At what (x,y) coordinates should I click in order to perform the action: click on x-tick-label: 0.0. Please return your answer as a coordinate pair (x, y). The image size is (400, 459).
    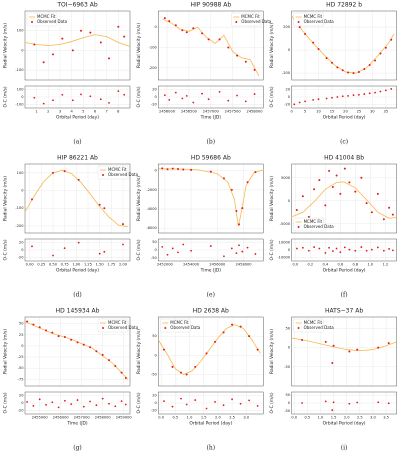
    Looking at the image, I should click on (295, 265).